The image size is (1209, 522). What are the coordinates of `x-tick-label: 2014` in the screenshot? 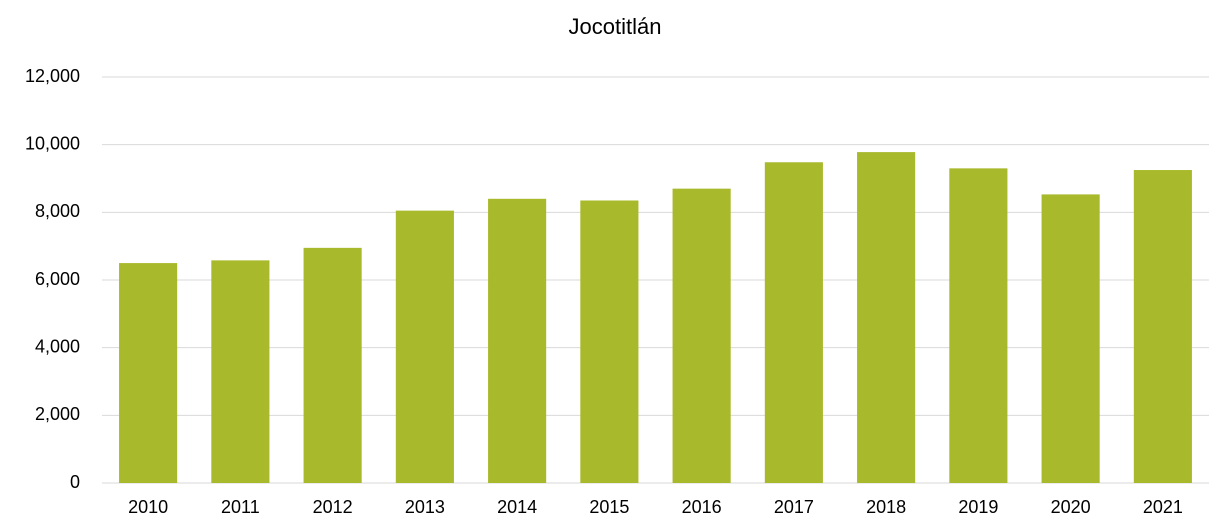 It's located at (517, 507).